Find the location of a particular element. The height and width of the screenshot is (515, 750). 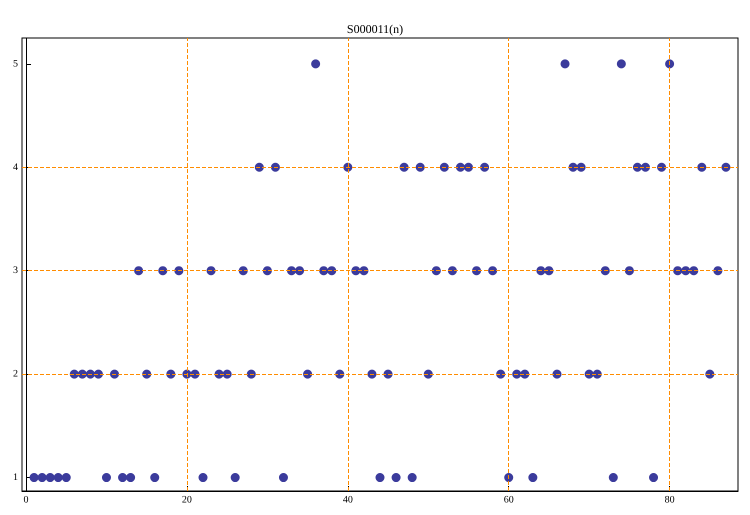

chart-title: S000011(n) is located at coordinates (375, 29).